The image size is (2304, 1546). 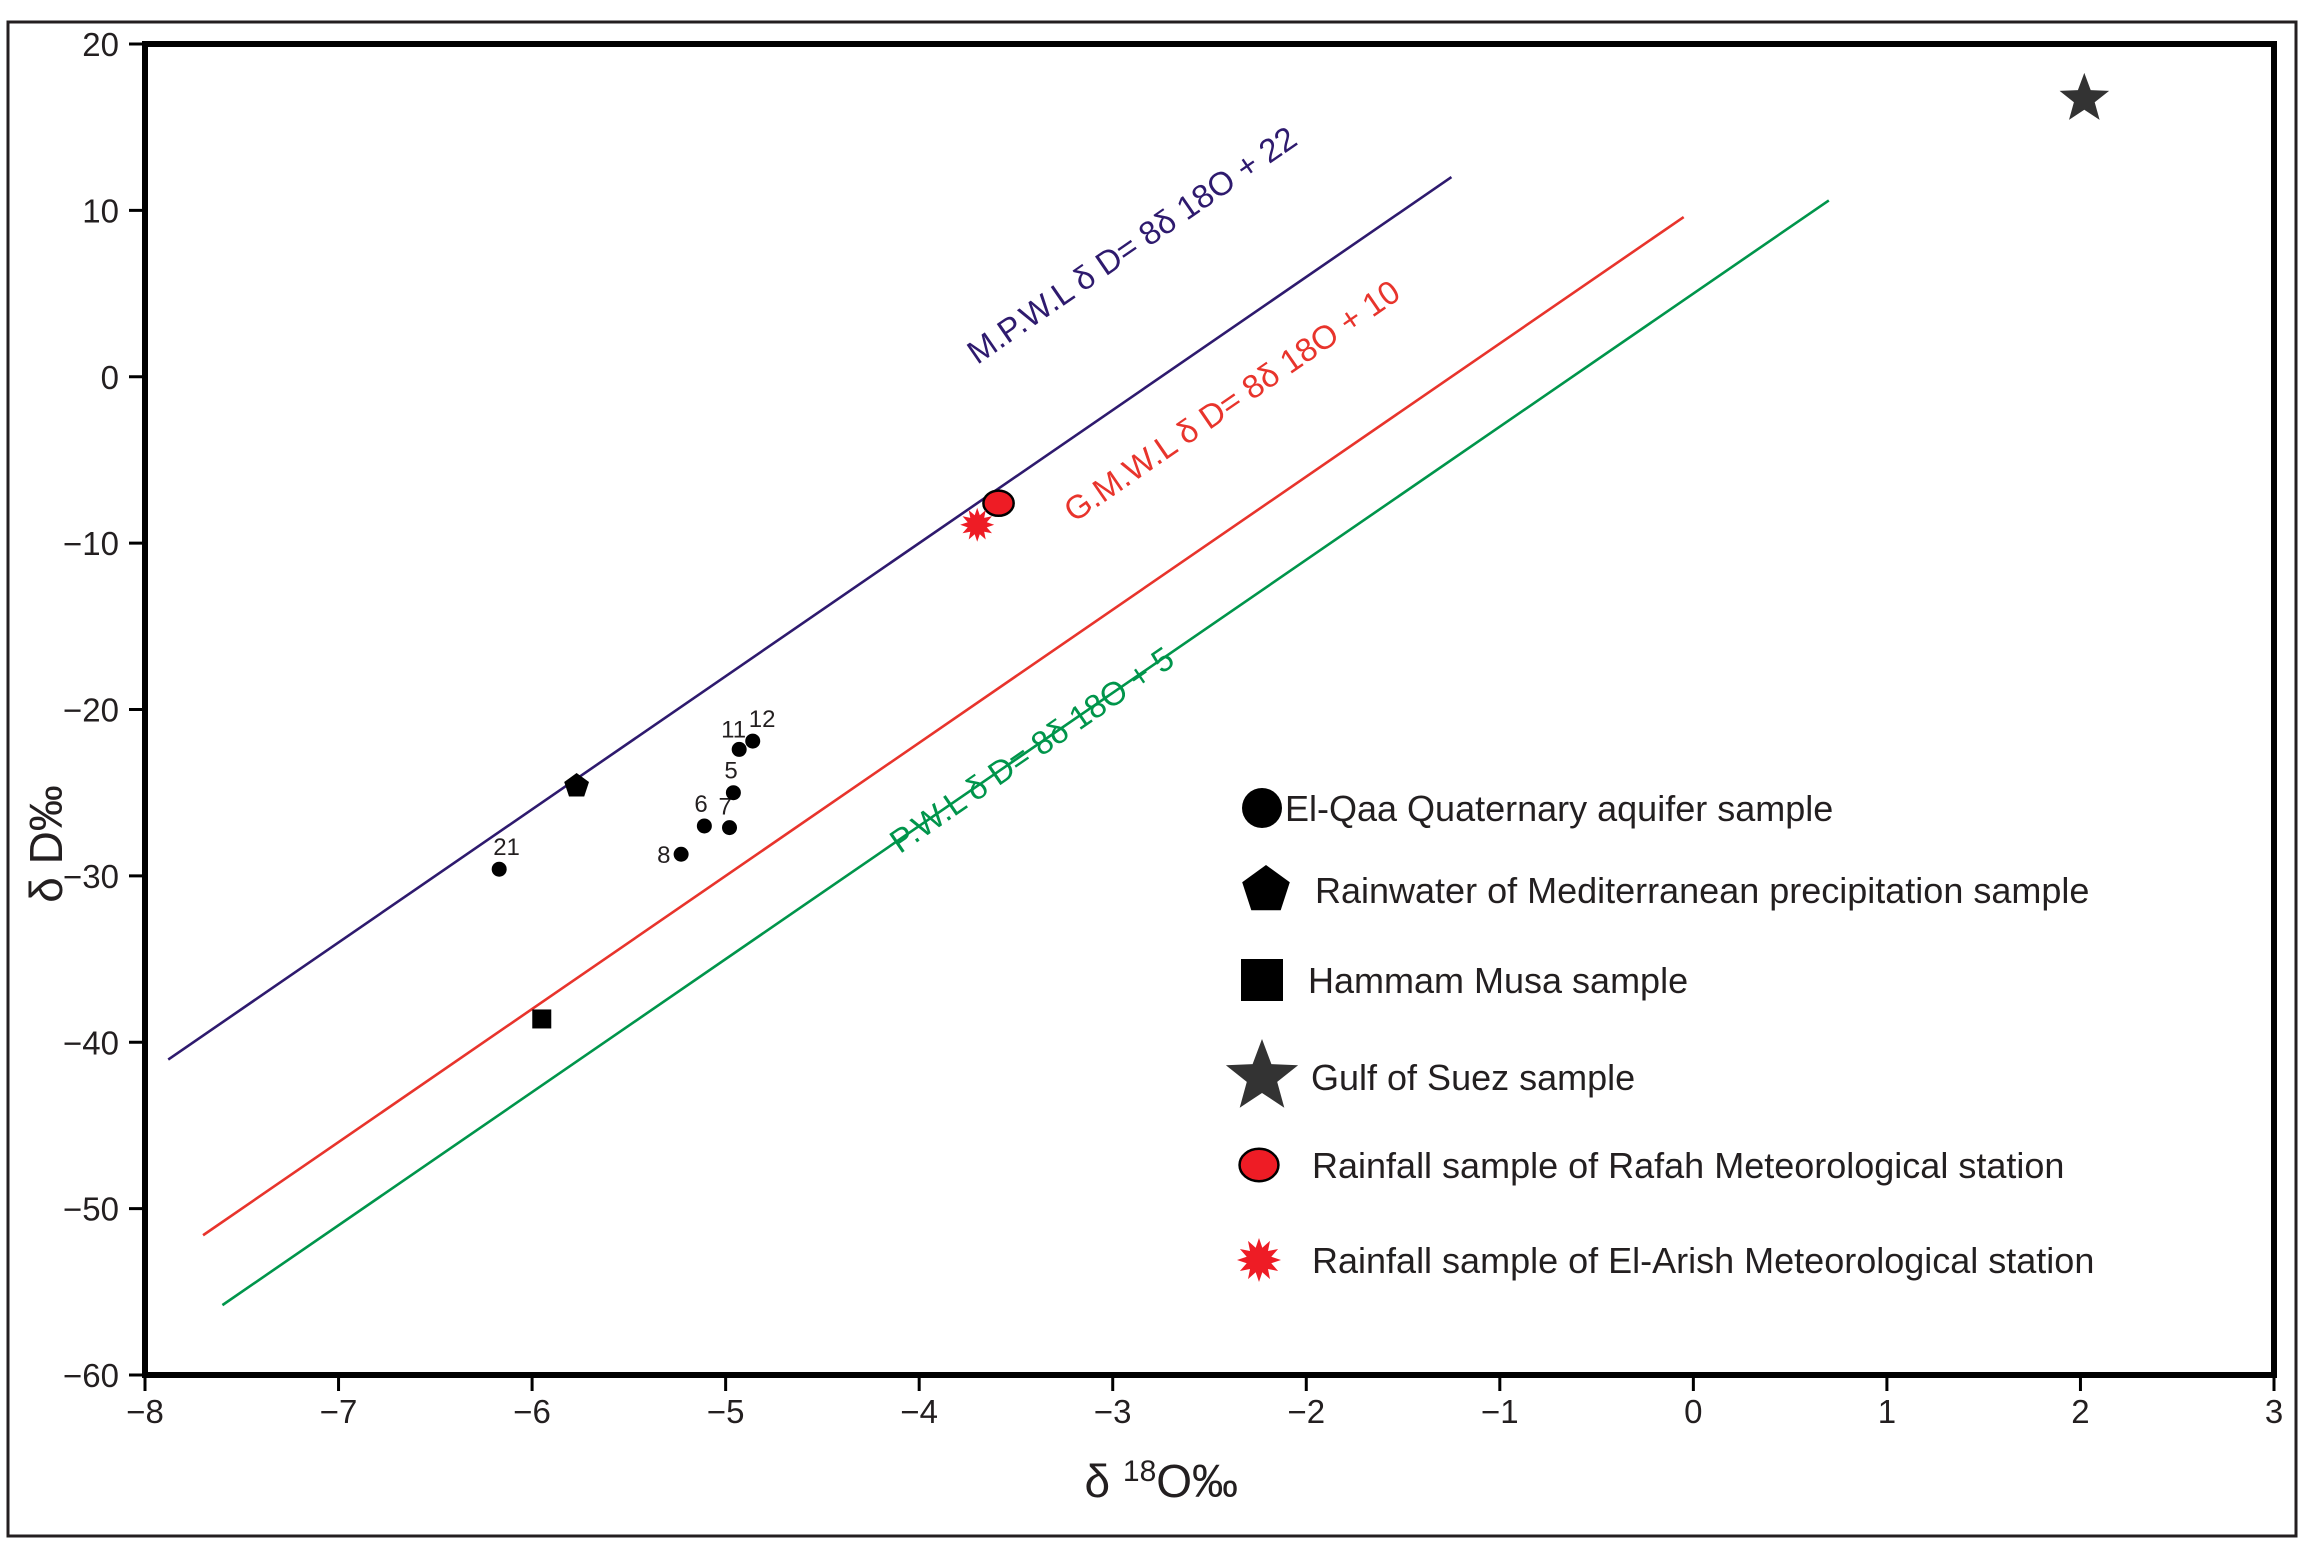 What do you see at coordinates (542, 1019) in the screenshot?
I see `square-point` at bounding box center [542, 1019].